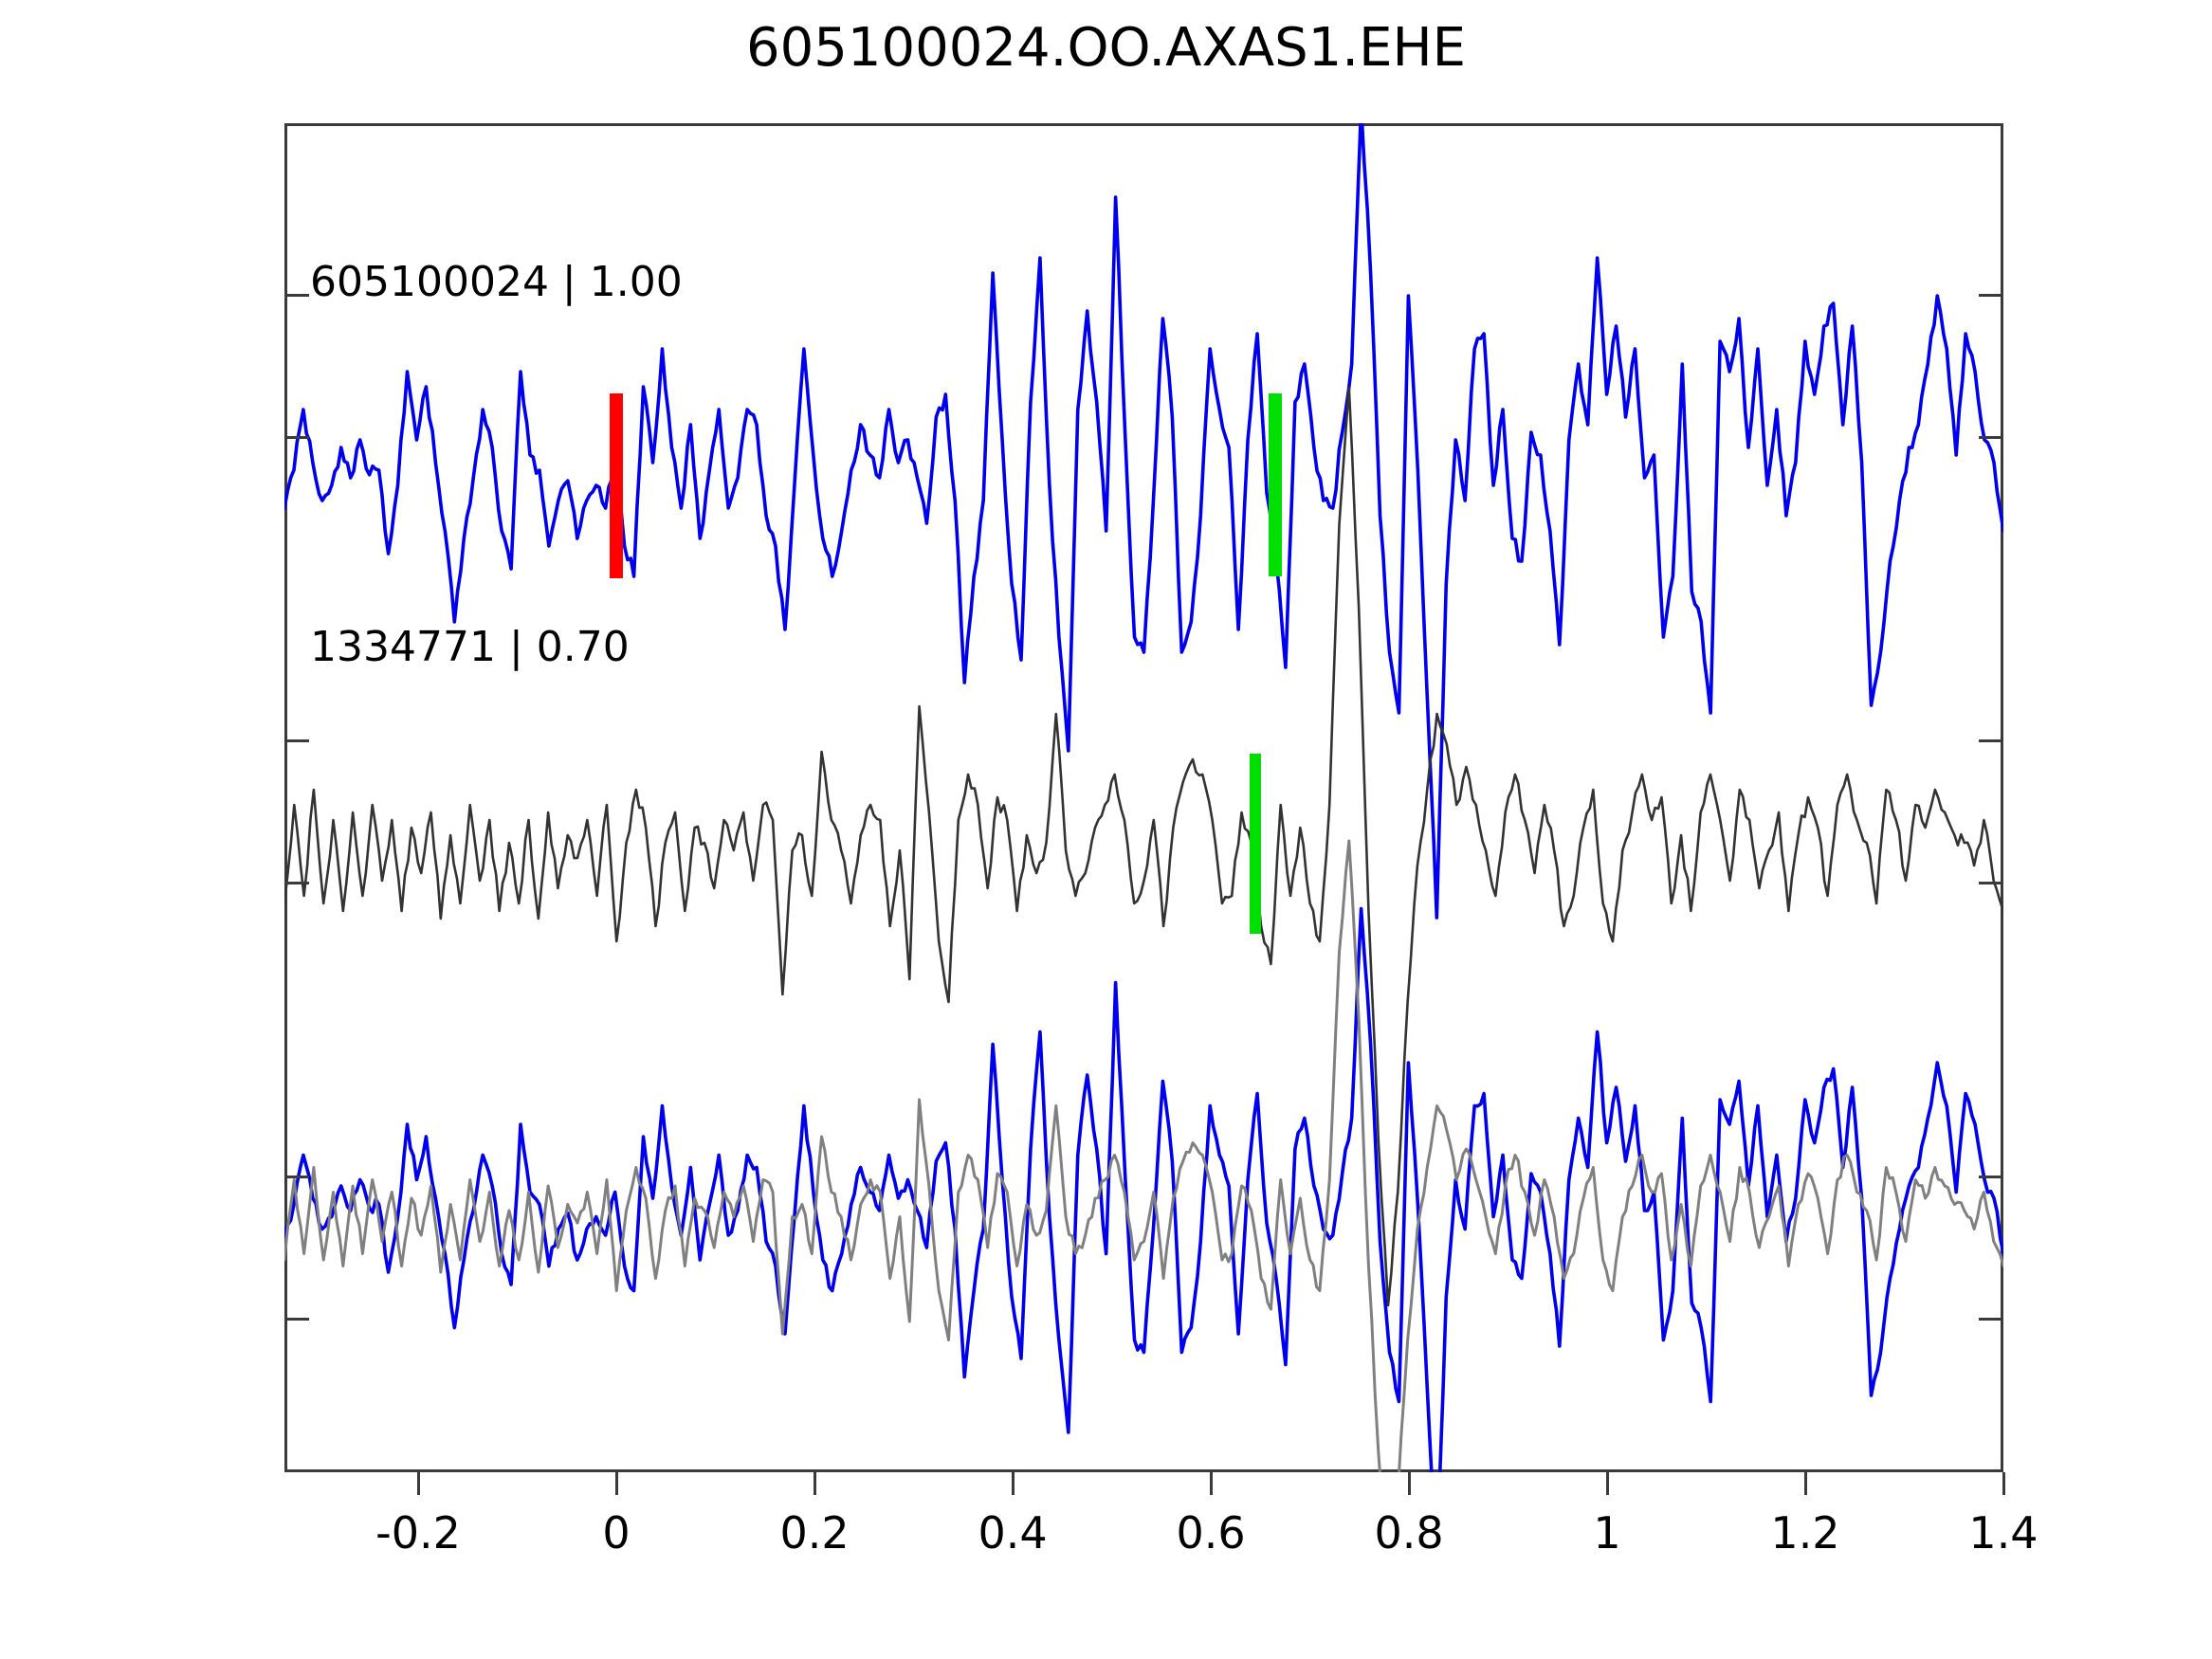 Image resolution: width=2212 pixels, height=1659 pixels. Describe the element at coordinates (296, 740) in the screenshot. I see `y-axis-tick-2-left` at that location.